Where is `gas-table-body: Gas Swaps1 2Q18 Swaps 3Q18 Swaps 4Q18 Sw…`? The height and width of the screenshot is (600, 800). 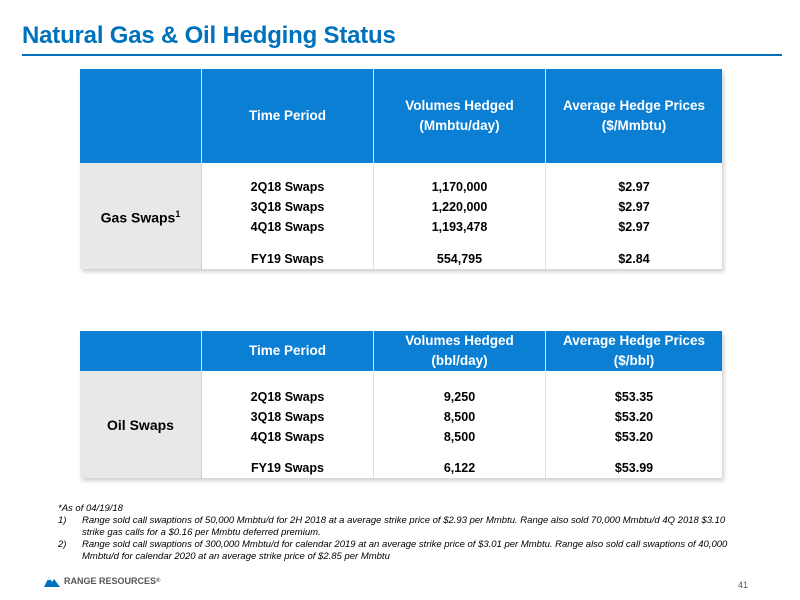
gas-table-body: Gas Swaps1 2Q18 Swaps 3Q18 Swaps 4Q18 Sw… is located at coordinates (401, 216).